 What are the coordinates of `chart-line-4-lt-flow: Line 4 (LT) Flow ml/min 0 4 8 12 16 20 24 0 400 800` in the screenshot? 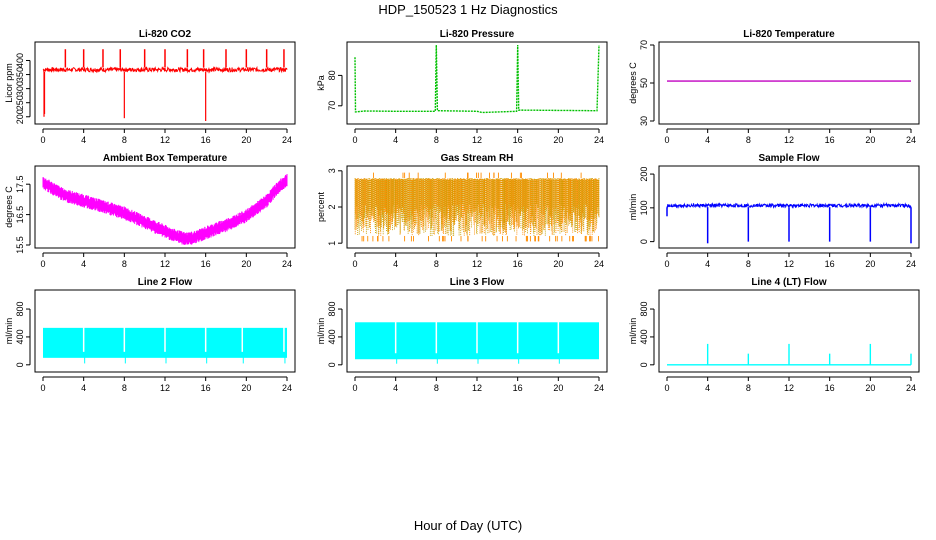 It's located at (774, 335).